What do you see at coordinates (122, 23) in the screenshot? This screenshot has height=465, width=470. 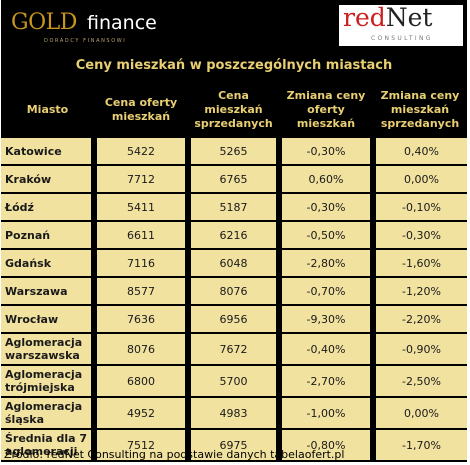 I see `finance-word: finance` at bounding box center [122, 23].